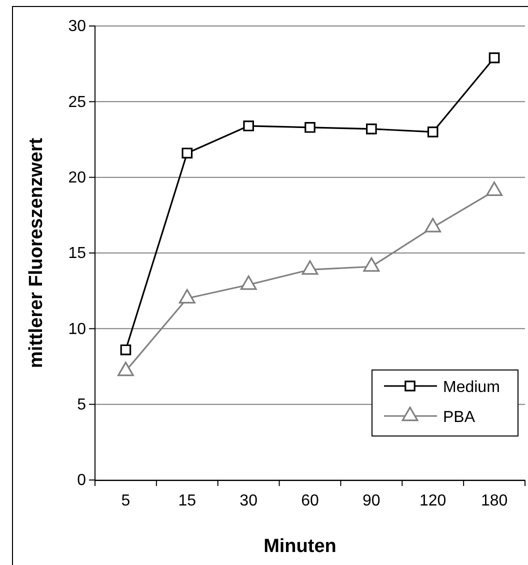  I want to click on y-tick-label: 25, so click(77, 102).